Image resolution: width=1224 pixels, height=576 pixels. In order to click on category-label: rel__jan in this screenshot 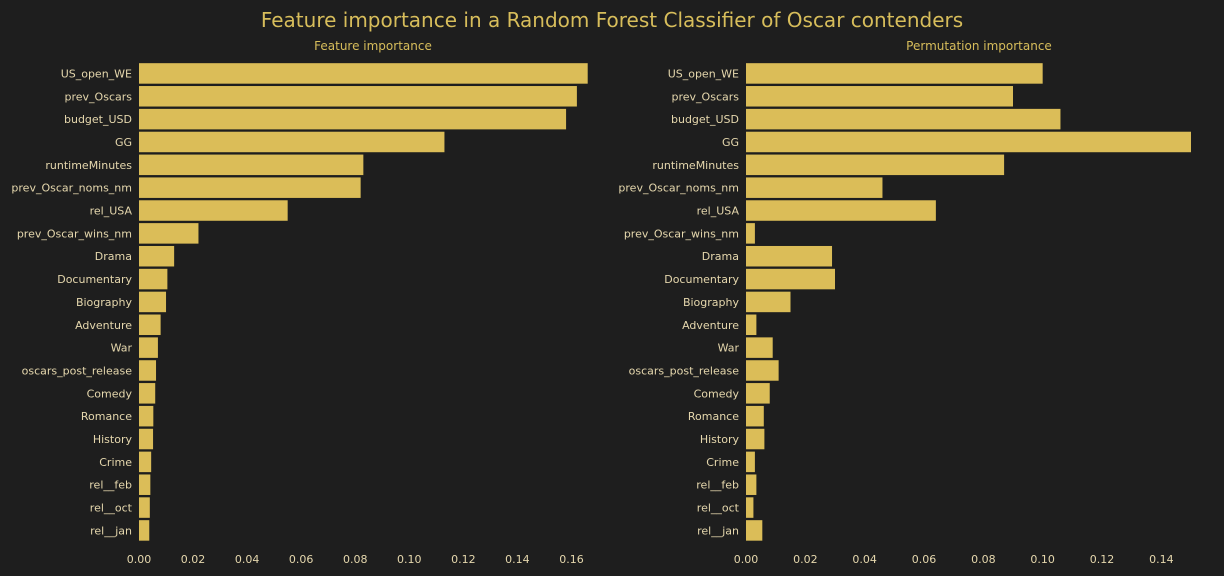, I will do `click(718, 530)`.